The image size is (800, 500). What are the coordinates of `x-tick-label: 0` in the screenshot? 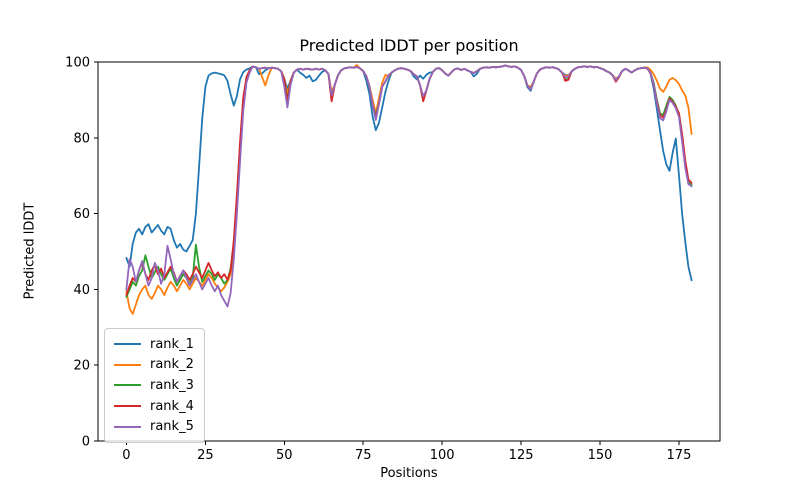 It's located at (126, 455).